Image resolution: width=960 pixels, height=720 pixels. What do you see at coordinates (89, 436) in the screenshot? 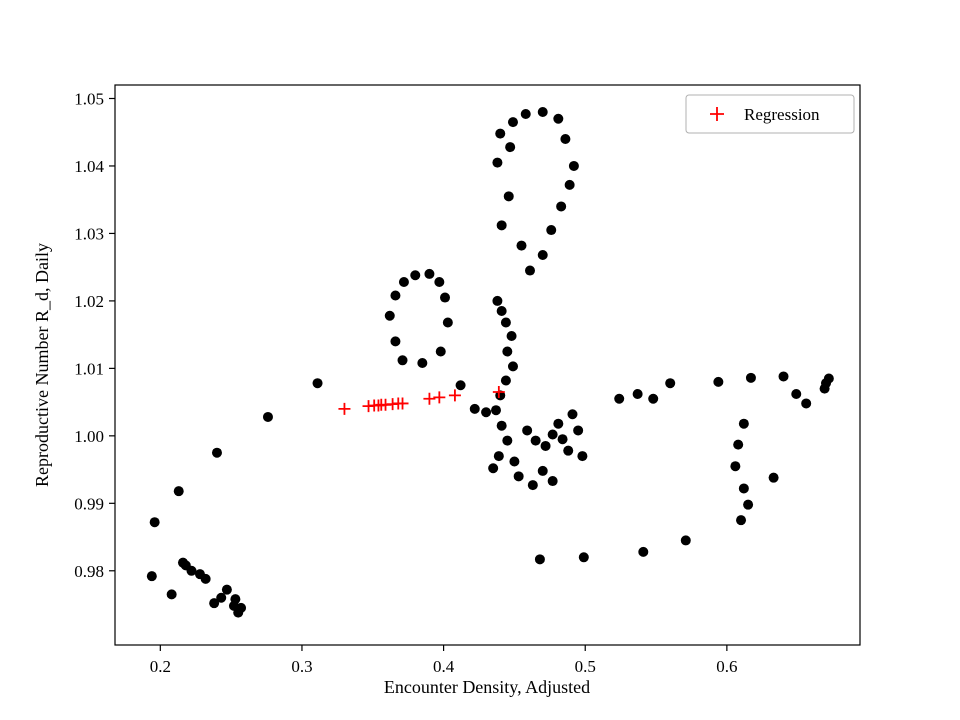
I see `y-tick-label: 1.00` at bounding box center [89, 436].